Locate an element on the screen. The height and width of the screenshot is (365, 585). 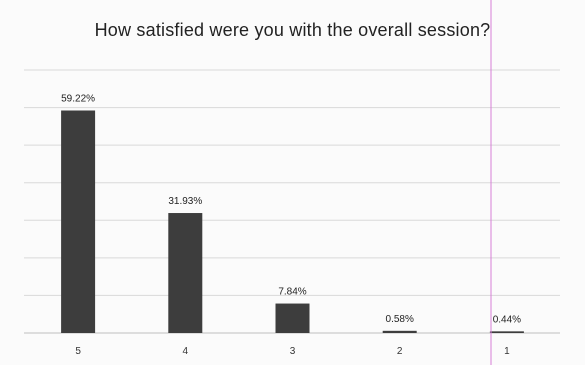
data-label-1: 0.44% is located at coordinates (507, 319).